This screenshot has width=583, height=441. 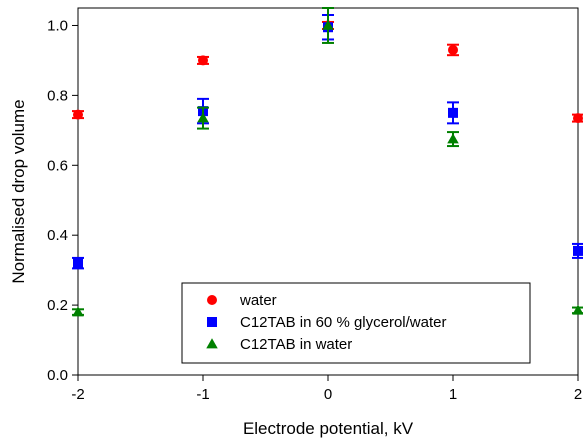 I want to click on y-axis-label: Normalised drop volume, so click(x=18, y=191).